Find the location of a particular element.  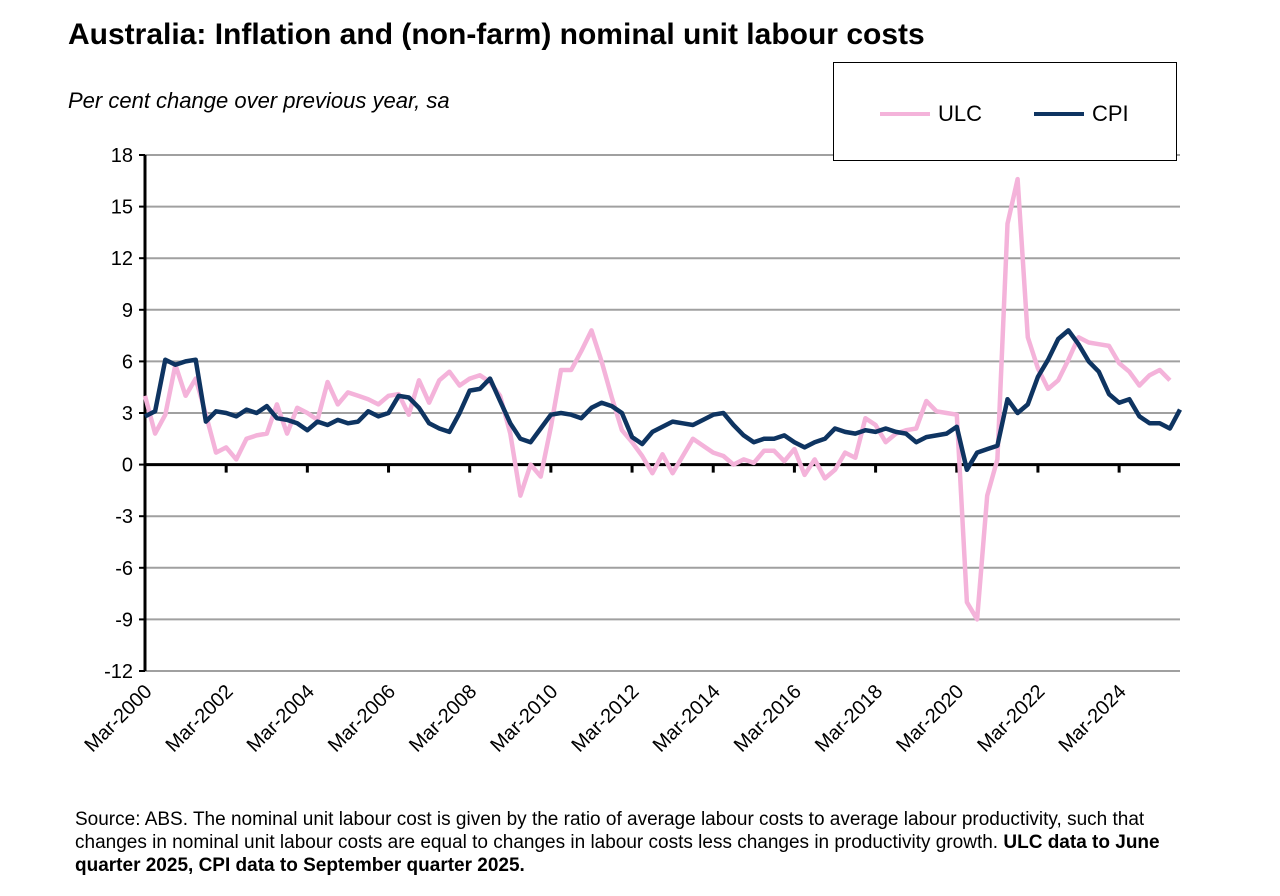

x-tick-label: Mar-2012 is located at coordinates (606, 719).